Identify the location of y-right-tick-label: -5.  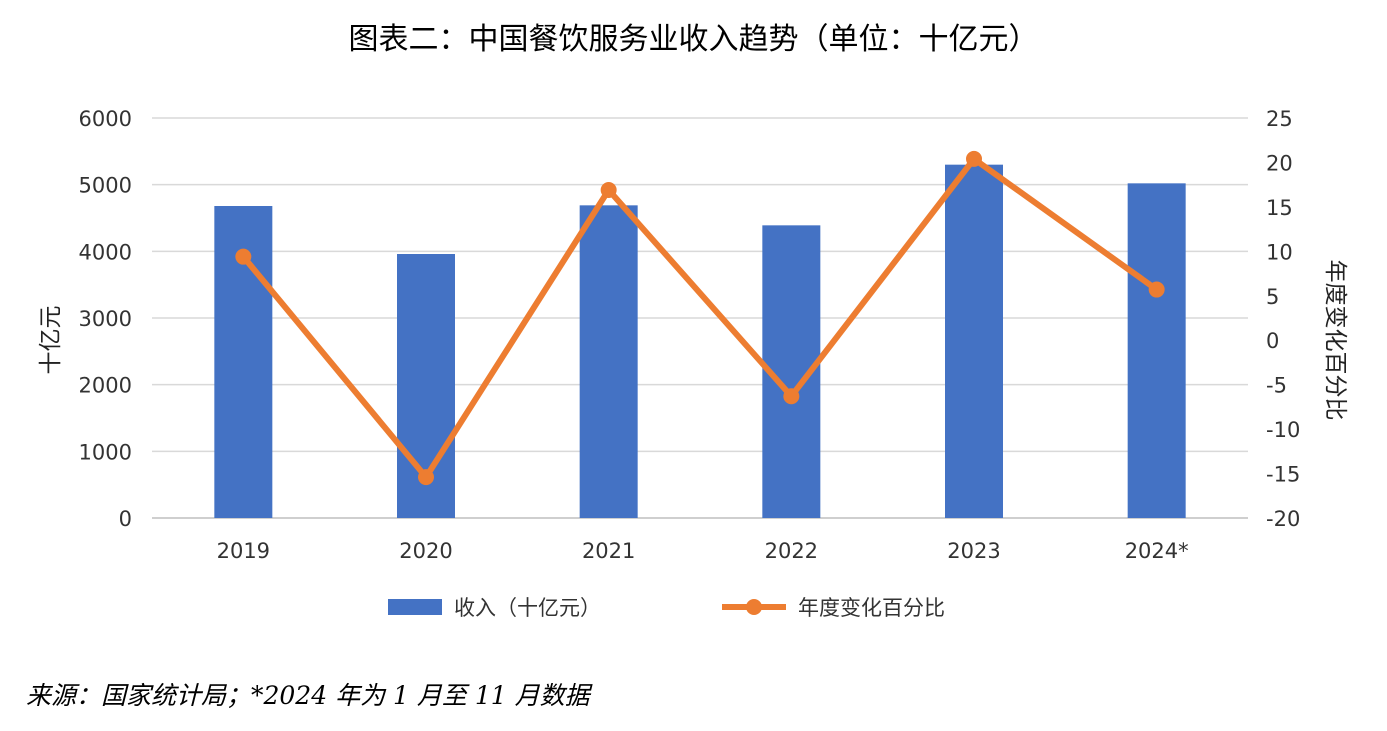
(1276, 386).